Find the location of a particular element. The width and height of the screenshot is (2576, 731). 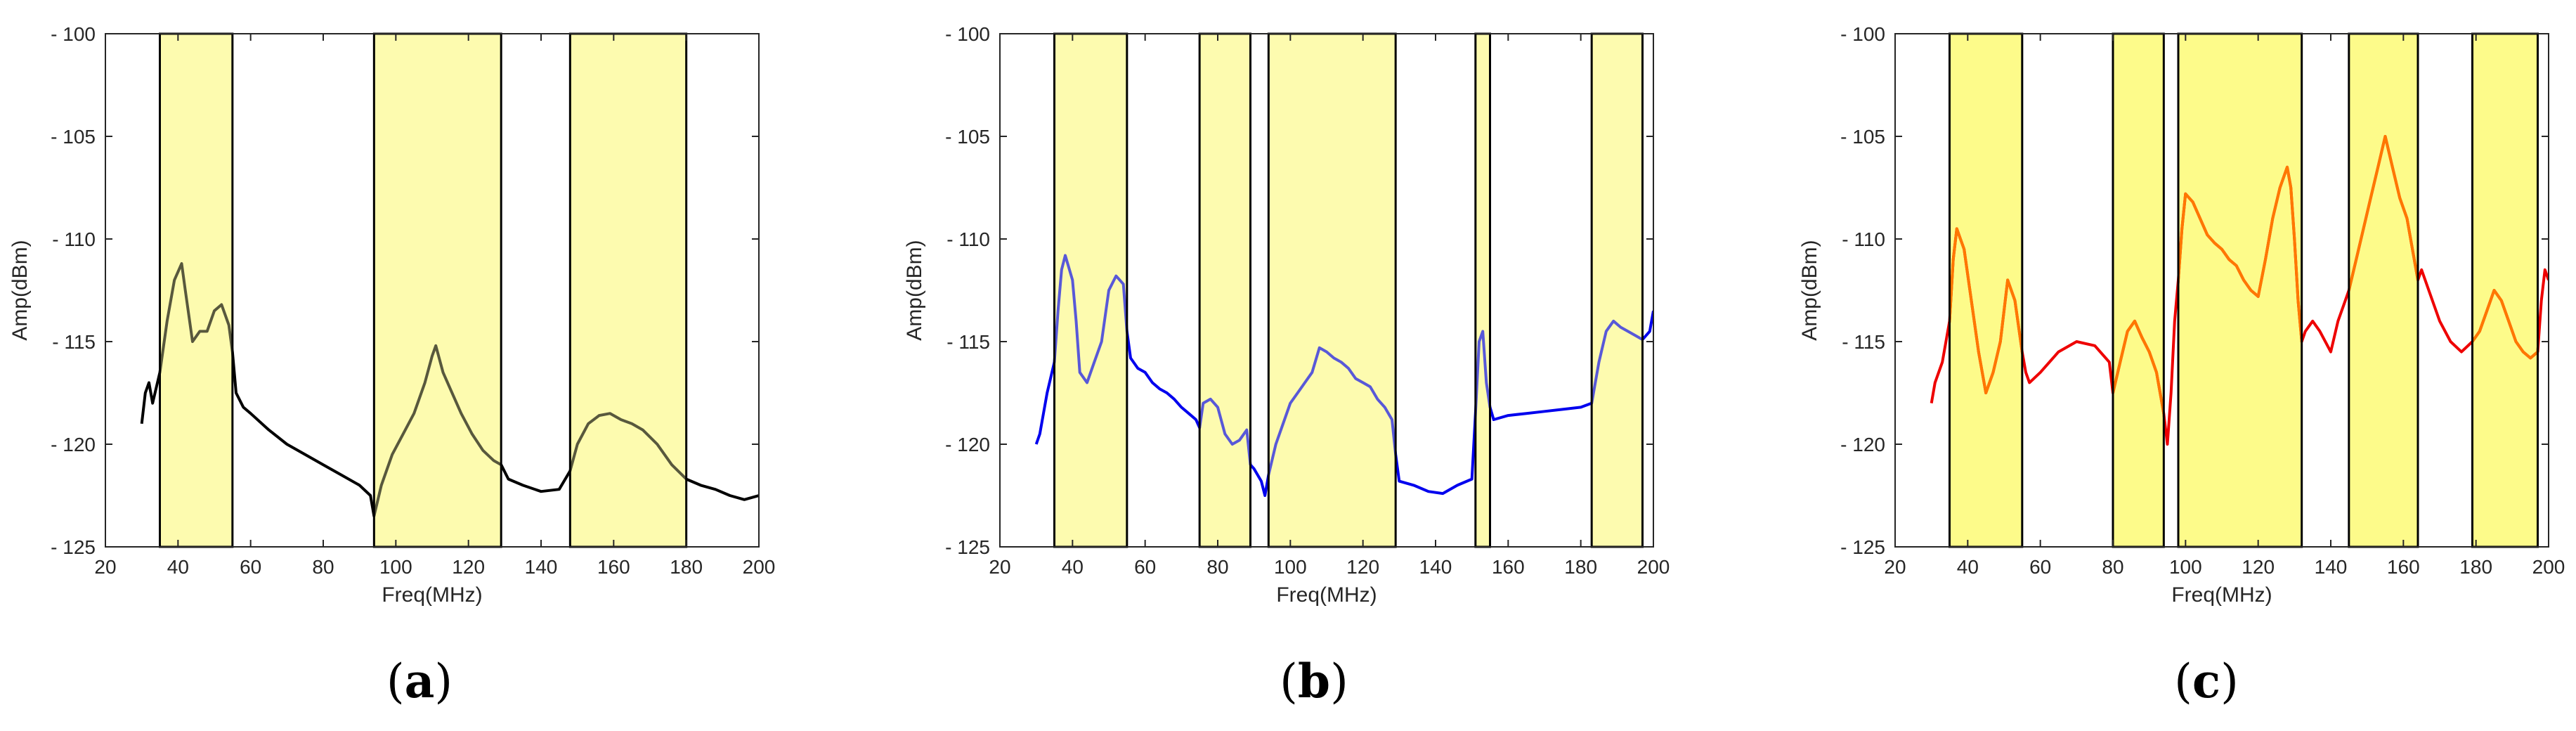

caption-a: (a) is located at coordinates (419, 681).